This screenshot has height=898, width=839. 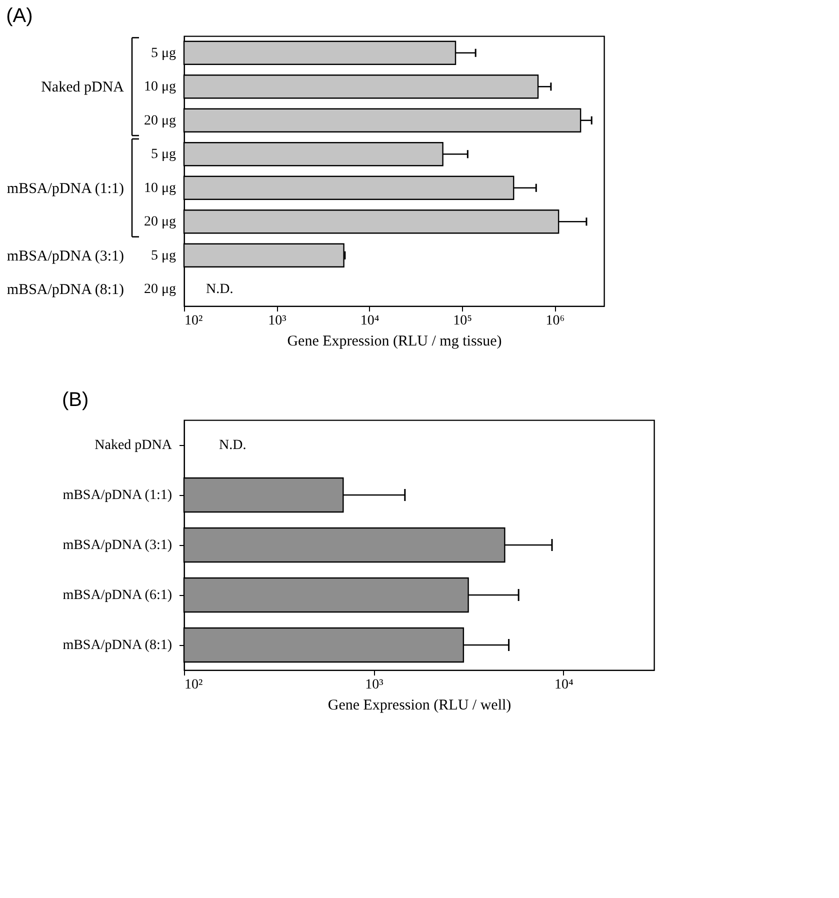 What do you see at coordinates (75, 400) in the screenshot?
I see `chart-title: (B)` at bounding box center [75, 400].